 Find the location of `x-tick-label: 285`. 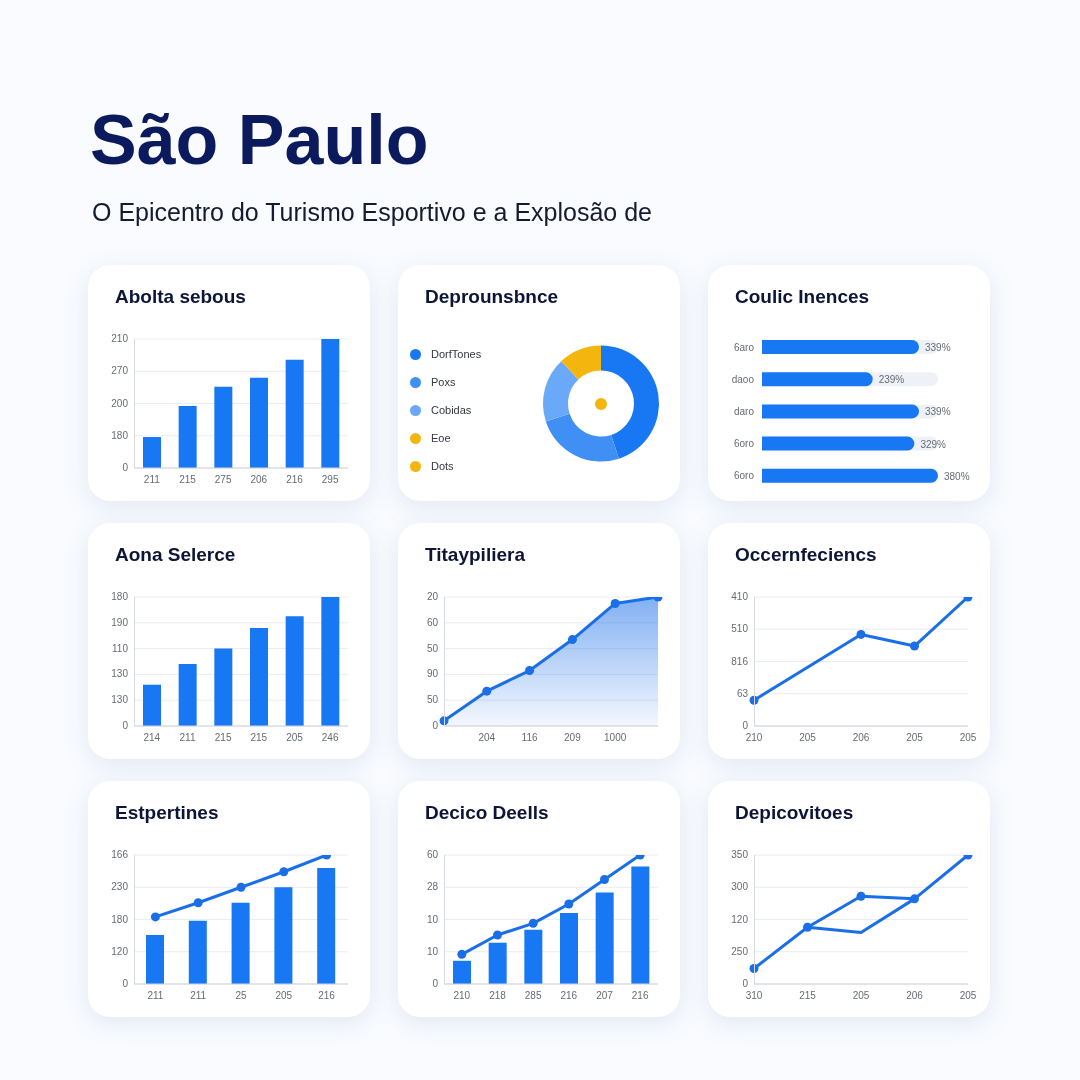

x-tick-label: 285 is located at coordinates (533, 996).